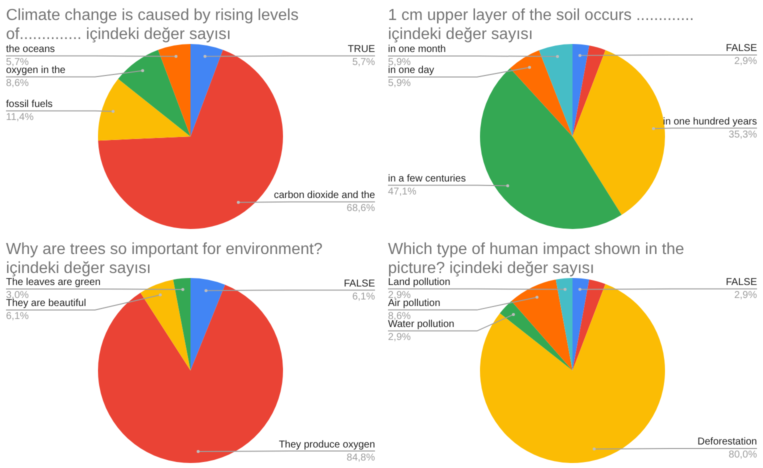  What do you see at coordinates (402, 192) in the screenshot?
I see `data-label: 47,1%` at bounding box center [402, 192].